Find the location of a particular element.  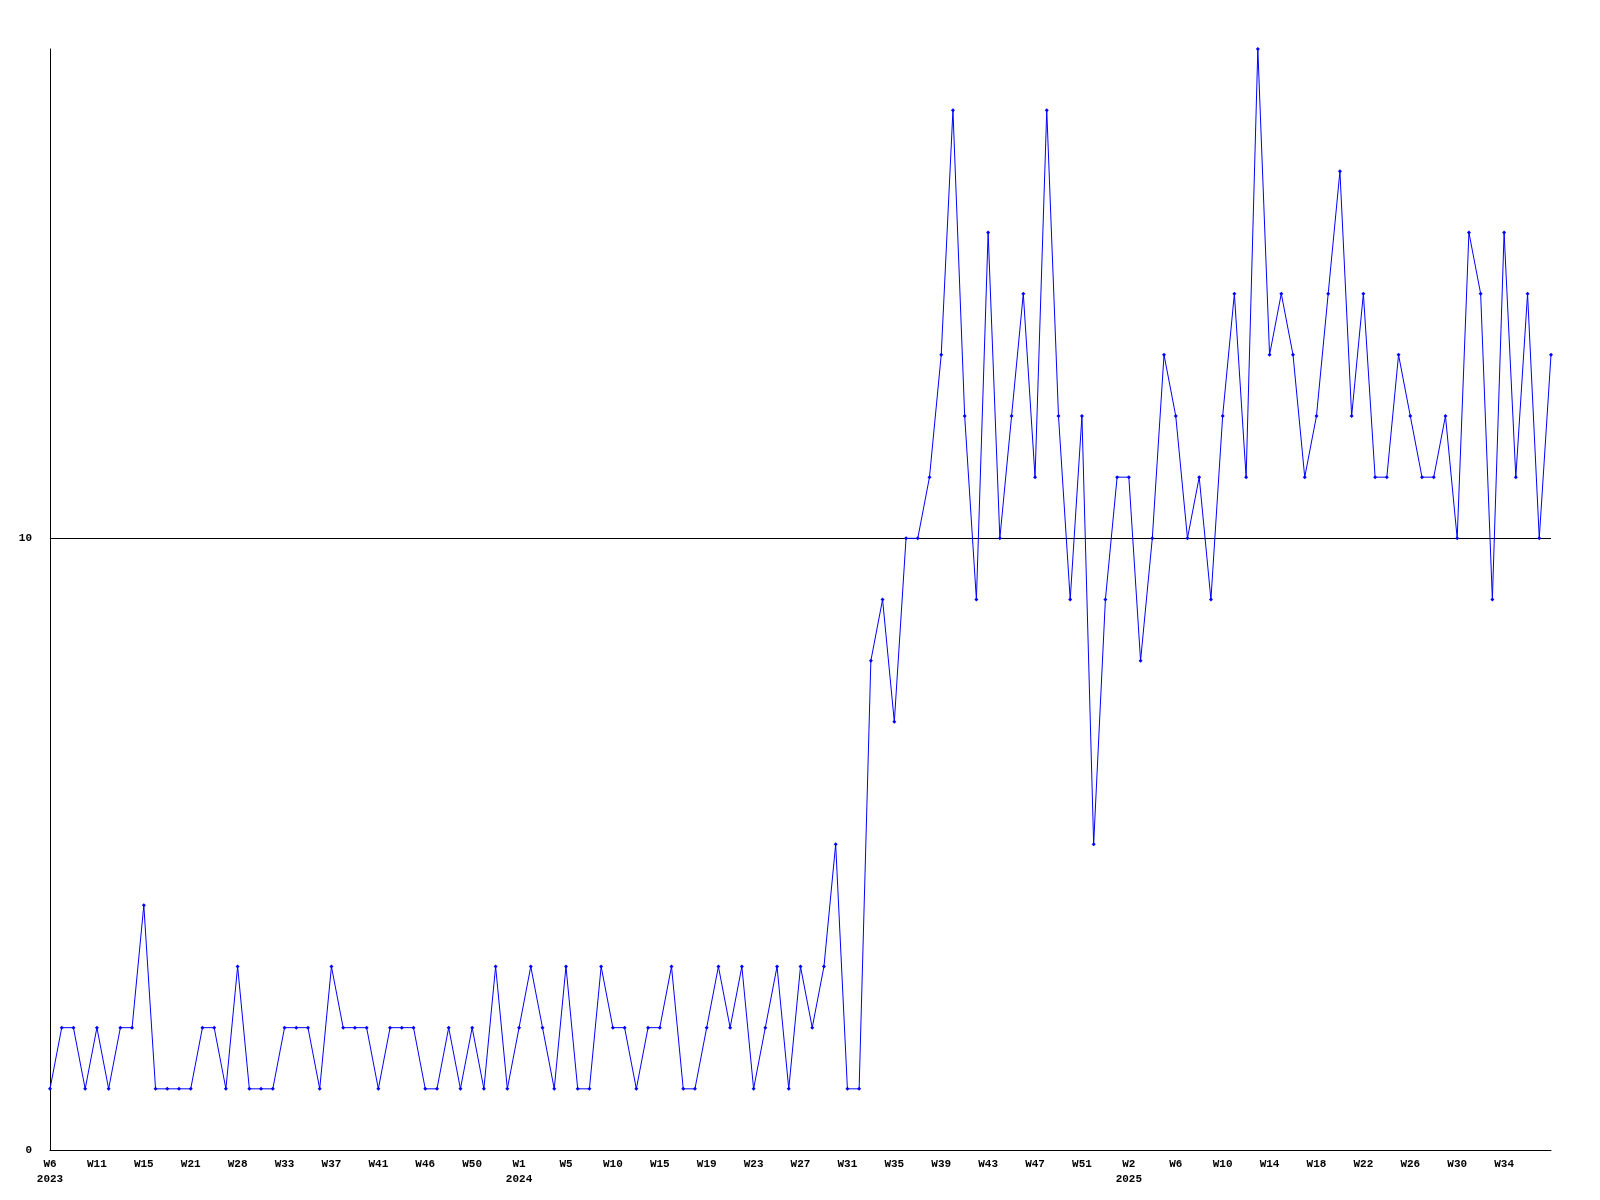

x-tick-label: W26 is located at coordinates (1410, 1163).